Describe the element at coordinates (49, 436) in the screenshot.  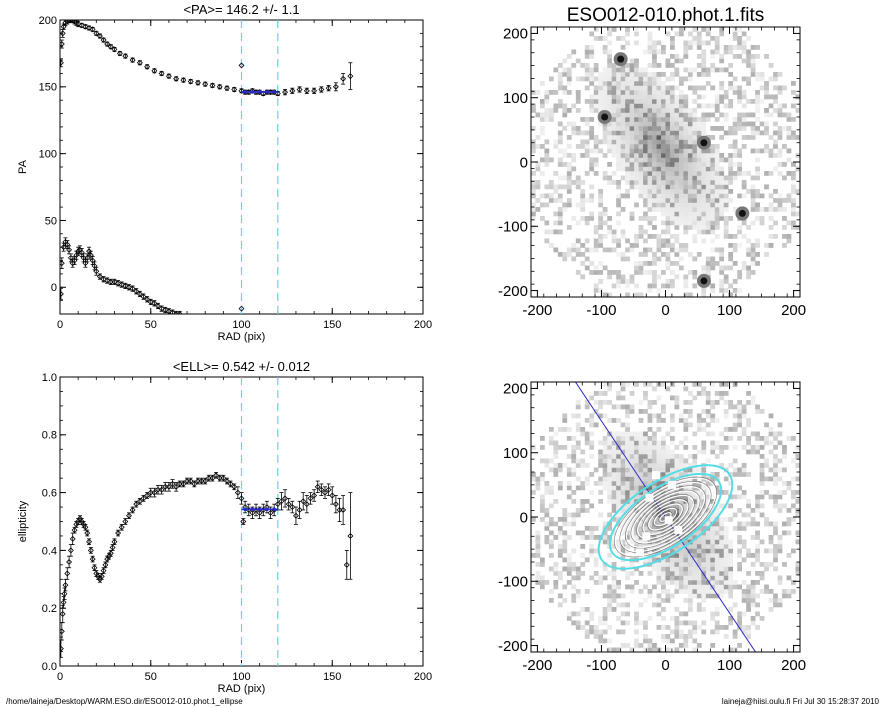
I see `y-tick-label: 0.8` at that location.